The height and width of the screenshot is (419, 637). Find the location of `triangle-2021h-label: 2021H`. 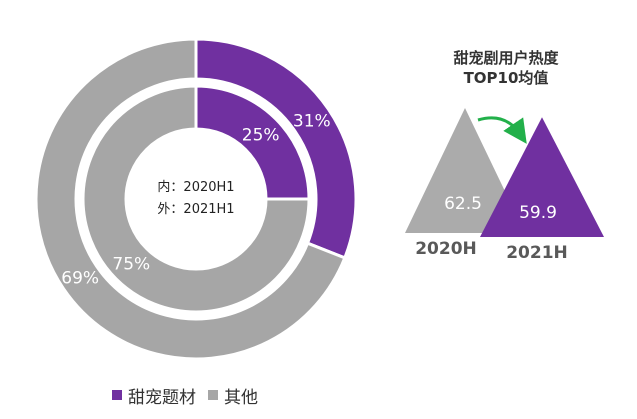

triangle-2021h-label: 2021H is located at coordinates (537, 253).